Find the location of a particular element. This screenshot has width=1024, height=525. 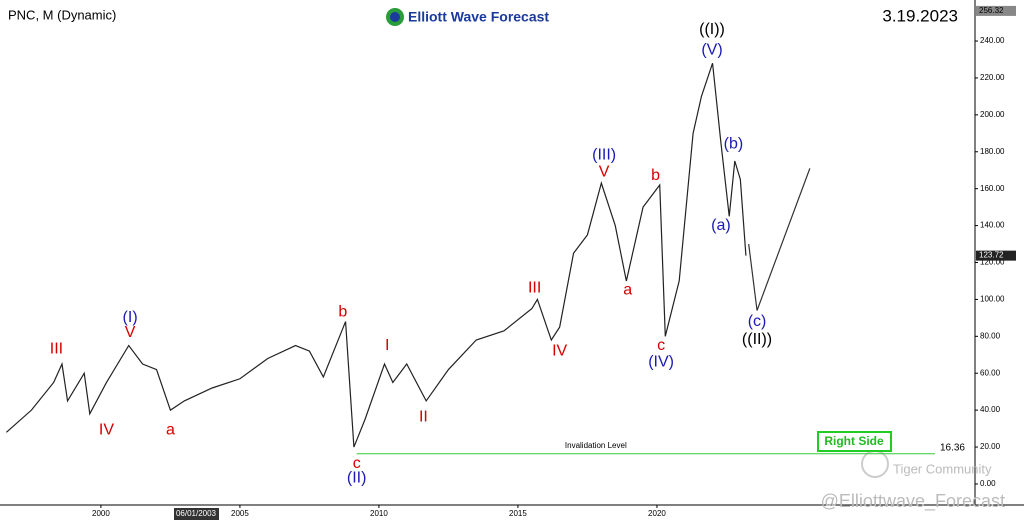

x-tick-label: 2005 is located at coordinates (240, 513).